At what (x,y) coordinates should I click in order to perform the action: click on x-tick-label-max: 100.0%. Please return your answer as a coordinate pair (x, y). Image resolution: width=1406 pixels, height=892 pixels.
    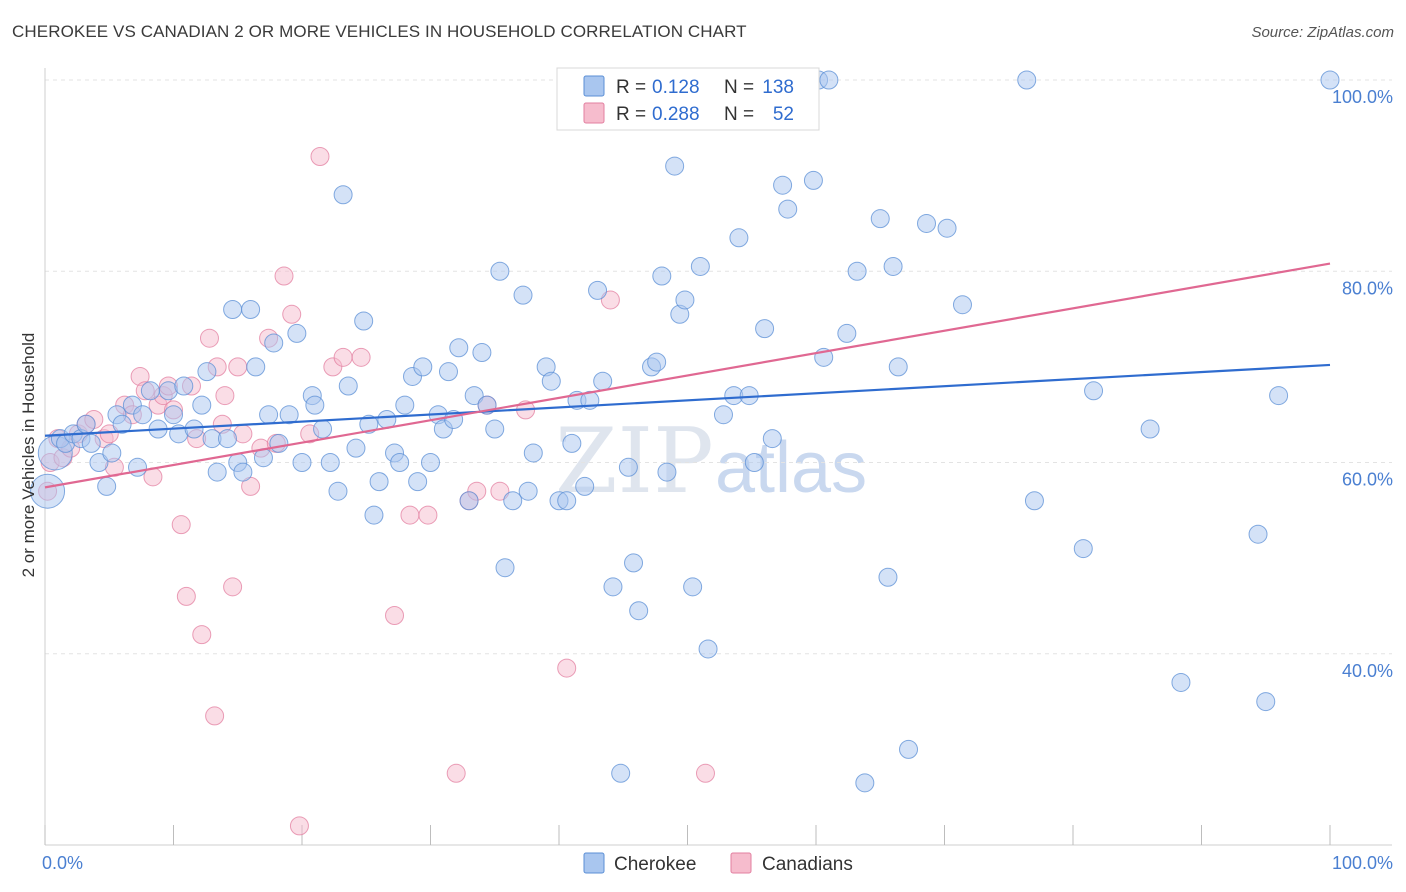
    Looking at the image, I should click on (1362, 863).